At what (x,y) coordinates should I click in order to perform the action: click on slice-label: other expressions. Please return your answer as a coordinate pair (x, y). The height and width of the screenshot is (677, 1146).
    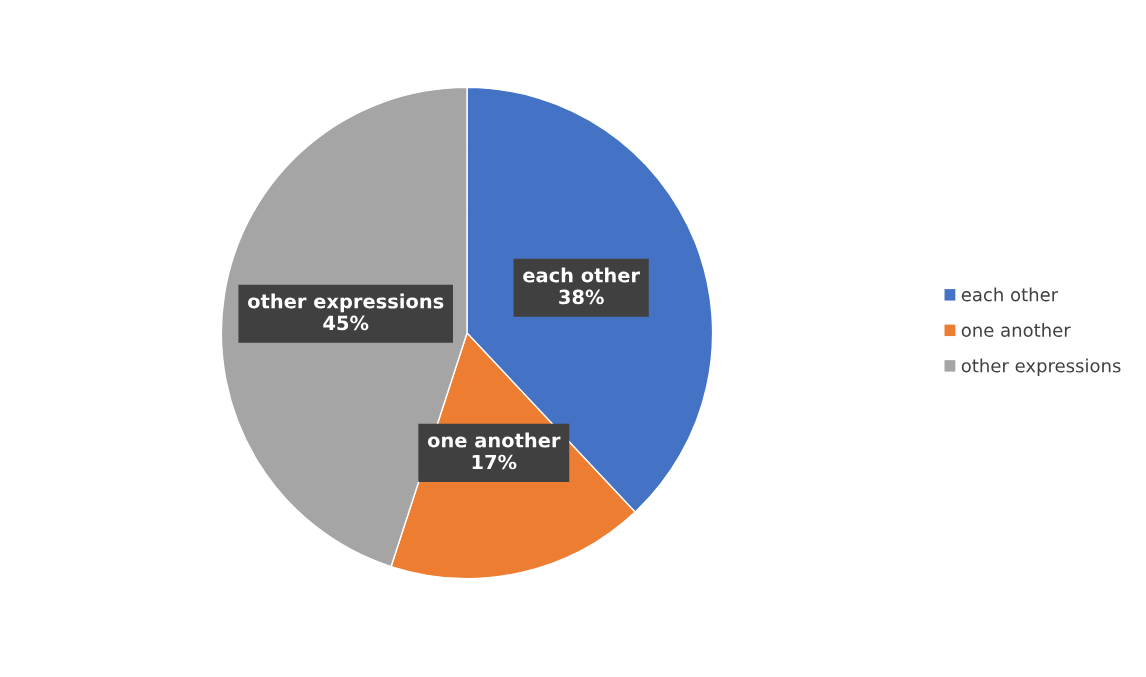
    Looking at the image, I should click on (346, 303).